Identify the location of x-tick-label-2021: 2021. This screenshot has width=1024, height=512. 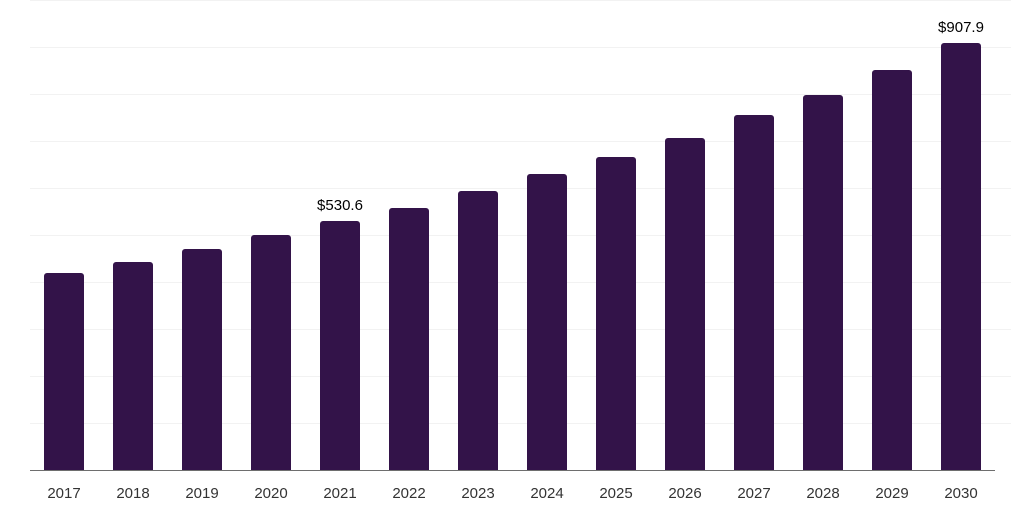
(340, 493).